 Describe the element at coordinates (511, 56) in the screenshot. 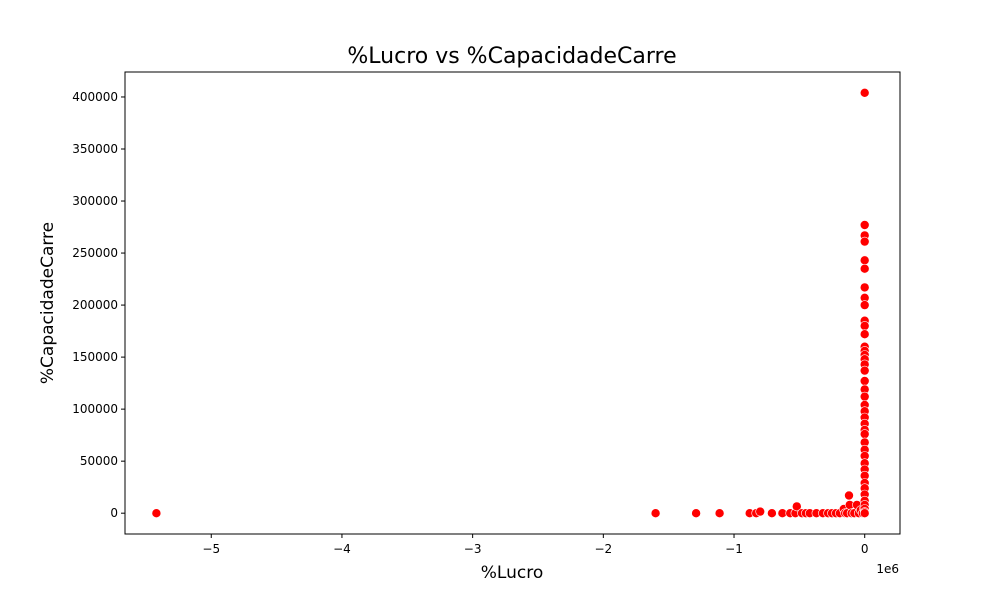

I see `chart-title: %Lucro vs %CapacidadeCarre` at that location.